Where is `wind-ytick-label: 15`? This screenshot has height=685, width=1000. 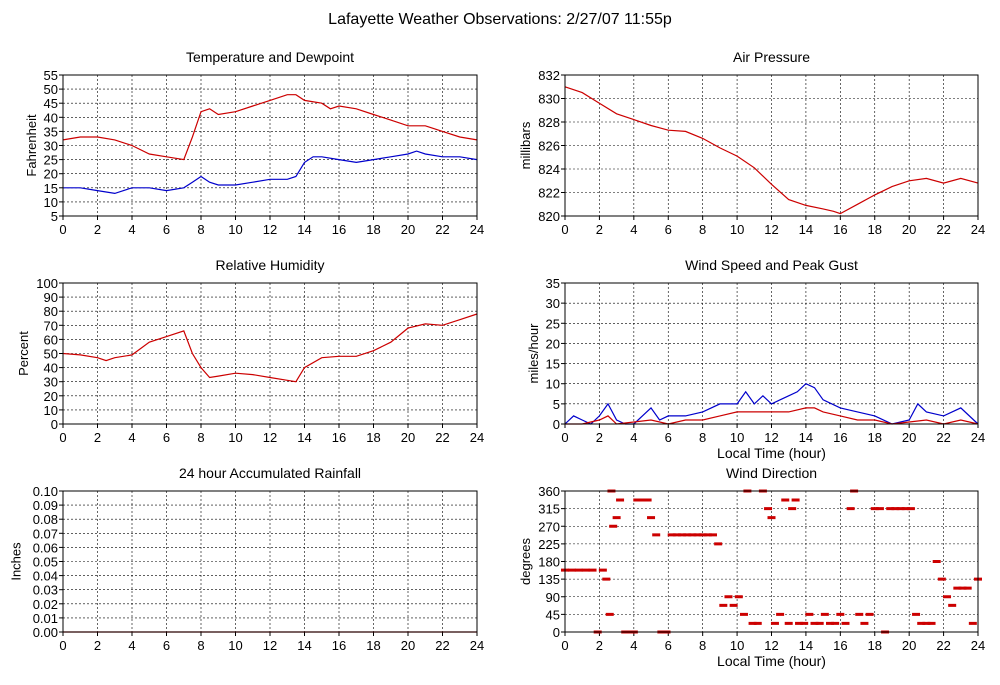 wind-ytick-label: 15 is located at coordinates (553, 364).